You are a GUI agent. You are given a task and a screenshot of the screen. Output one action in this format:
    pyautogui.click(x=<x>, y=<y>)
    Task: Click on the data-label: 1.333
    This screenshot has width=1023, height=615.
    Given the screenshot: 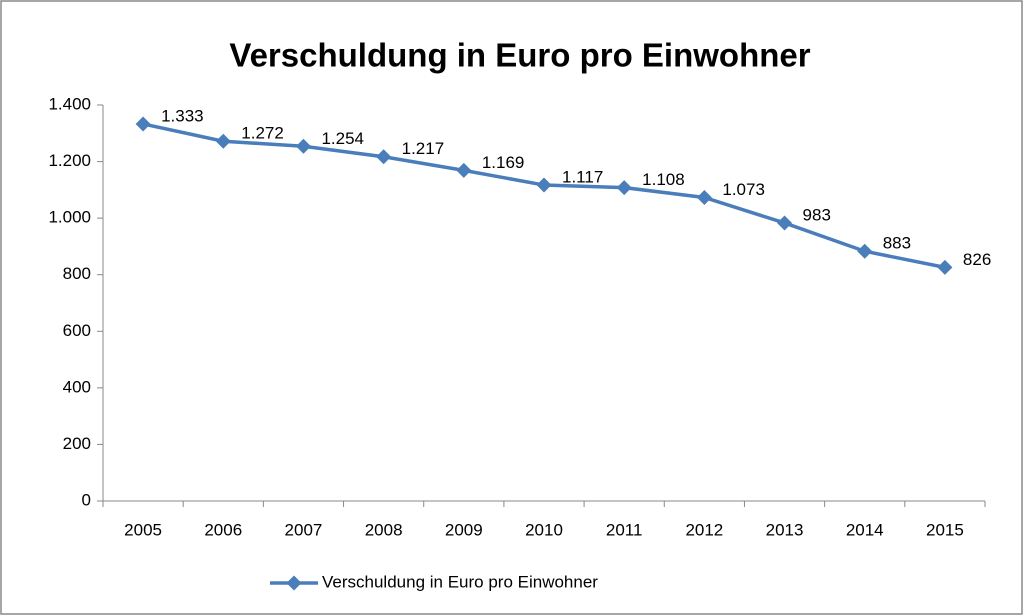 What is the action you would take?
    pyautogui.click(x=182, y=115)
    